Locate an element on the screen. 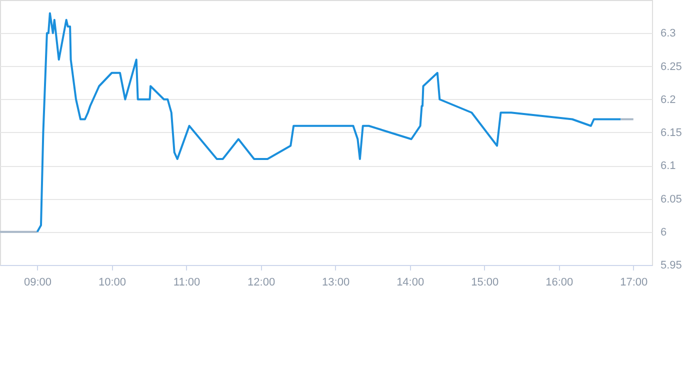  x-tick-label: 16:00 is located at coordinates (560, 282).